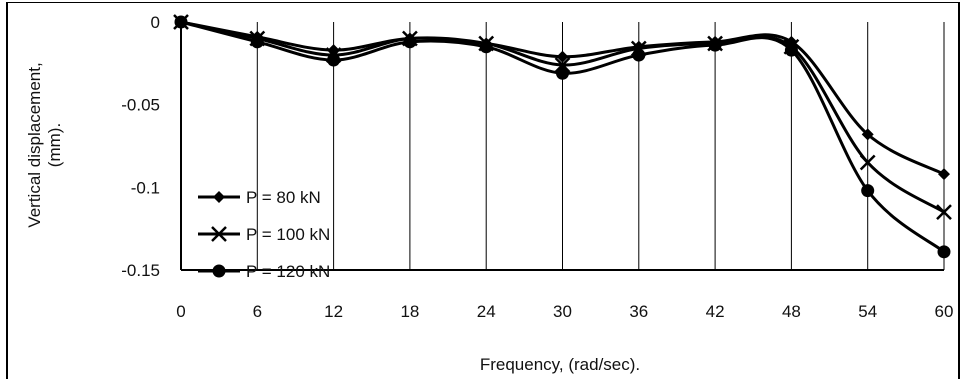 Image resolution: width=965 pixels, height=381 pixels. Describe the element at coordinates (155, 22) in the screenshot. I see `y-tick-label: 0` at that location.